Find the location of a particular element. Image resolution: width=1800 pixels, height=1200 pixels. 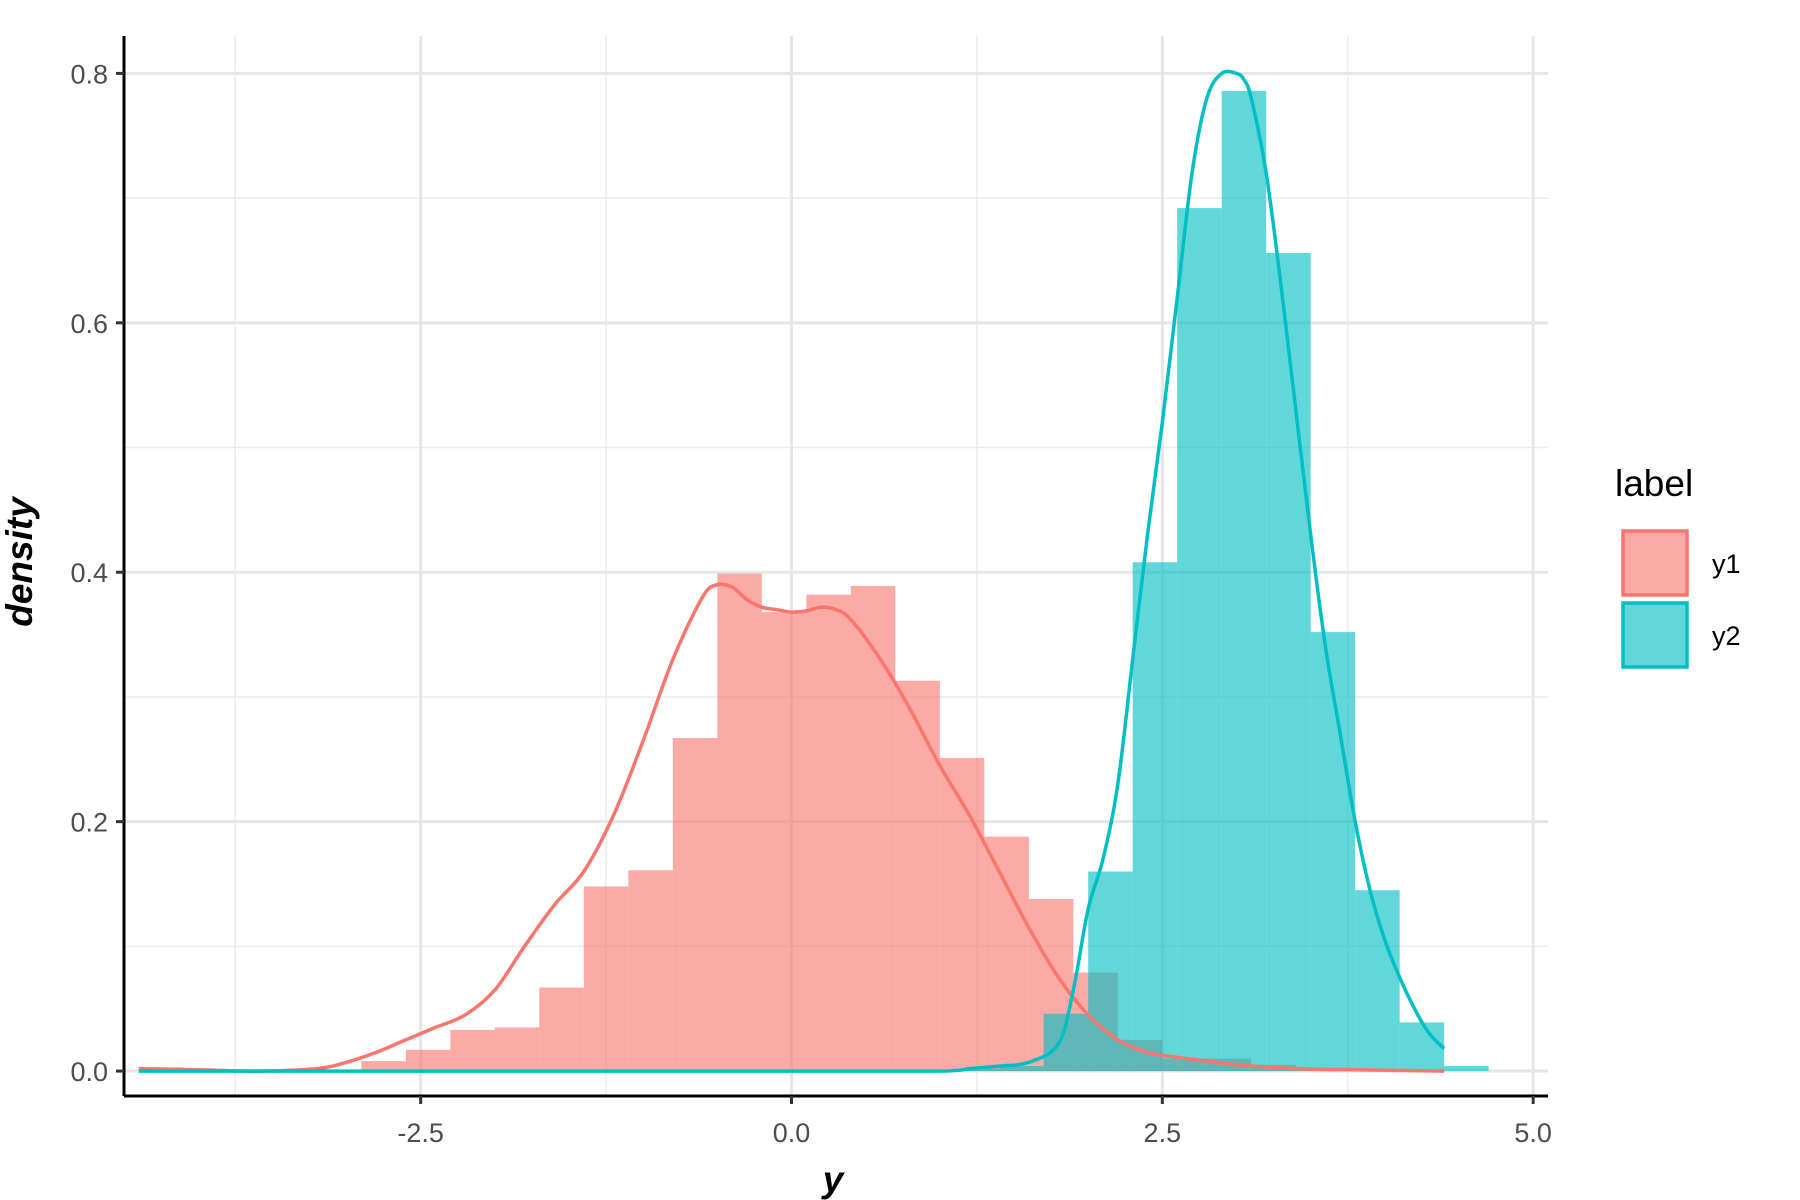

y-tick-label: 0.4 is located at coordinates (89, 573).